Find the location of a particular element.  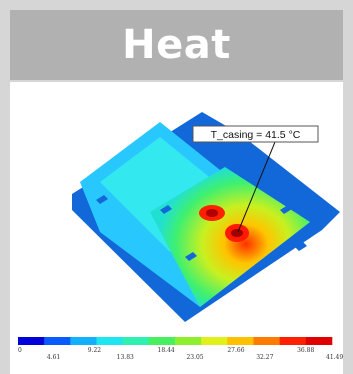

colorbar-tick-label: 0 is located at coordinates (20, 350).